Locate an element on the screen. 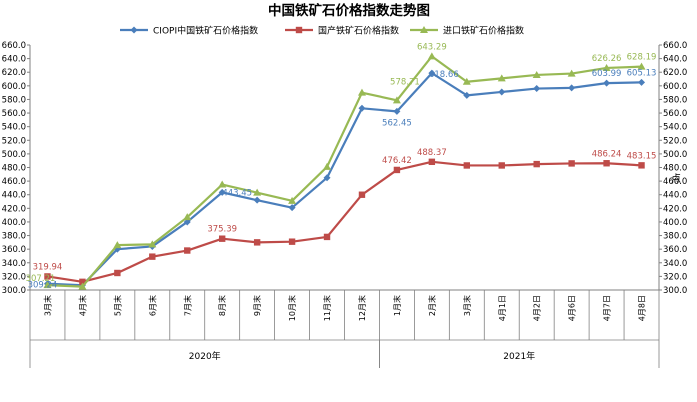  right-tick-label: 520.0 is located at coordinates (675, 141).